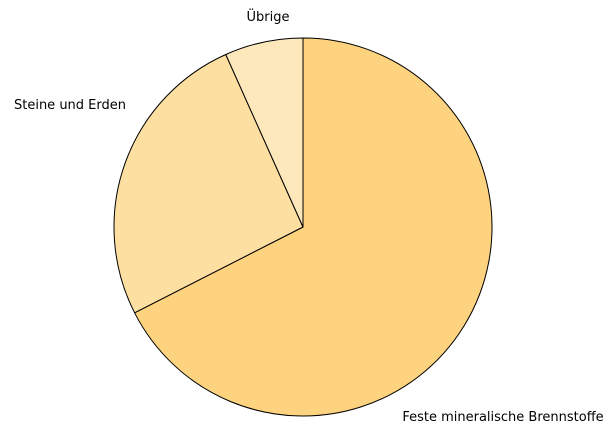 The width and height of the screenshot is (616, 428). I want to click on pie-label-steine-und-erden: Steine und Erden, so click(70, 105).